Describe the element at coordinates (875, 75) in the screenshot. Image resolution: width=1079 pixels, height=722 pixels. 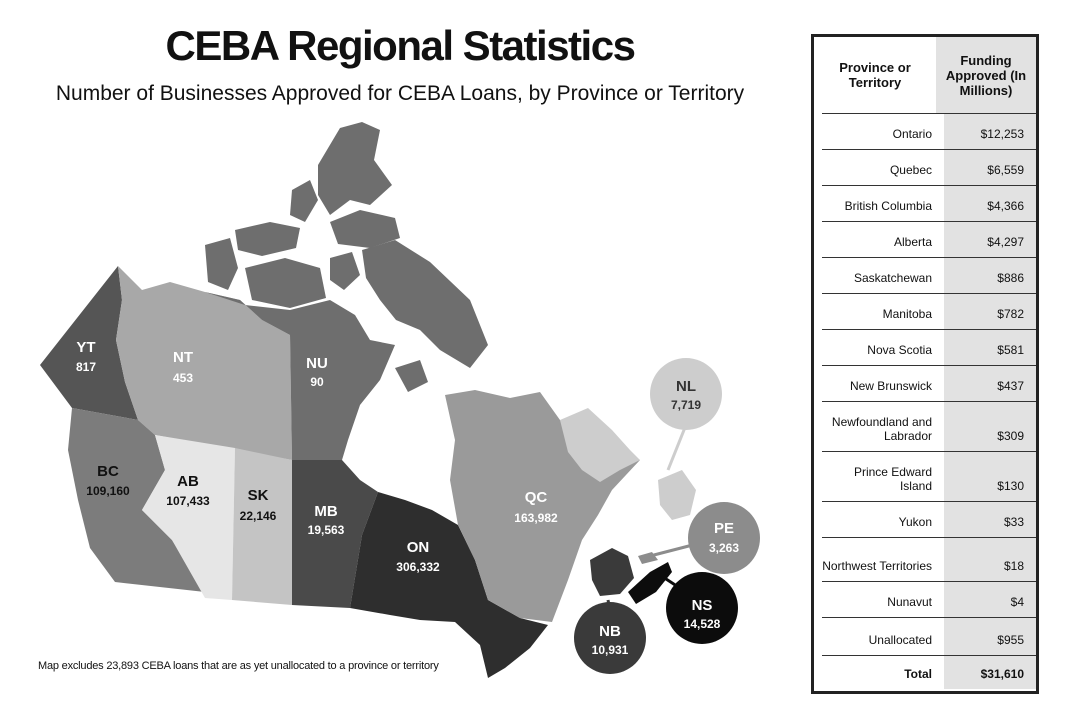
I see `header-province: Province or Territory` at that location.